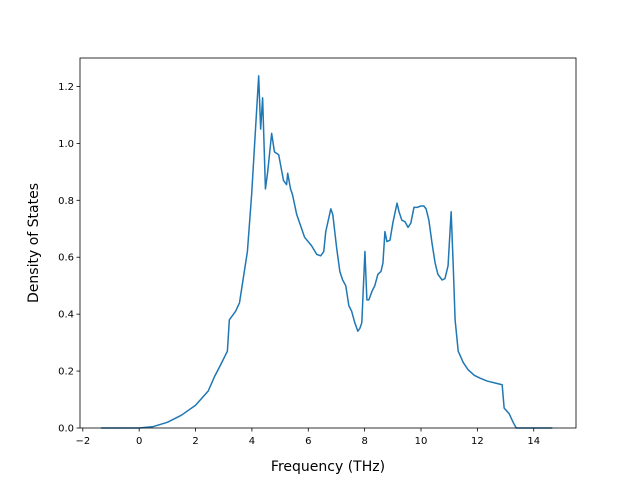 The image size is (640, 480). Describe the element at coordinates (364, 441) in the screenshot. I see `x-tick-label: 8` at that location.